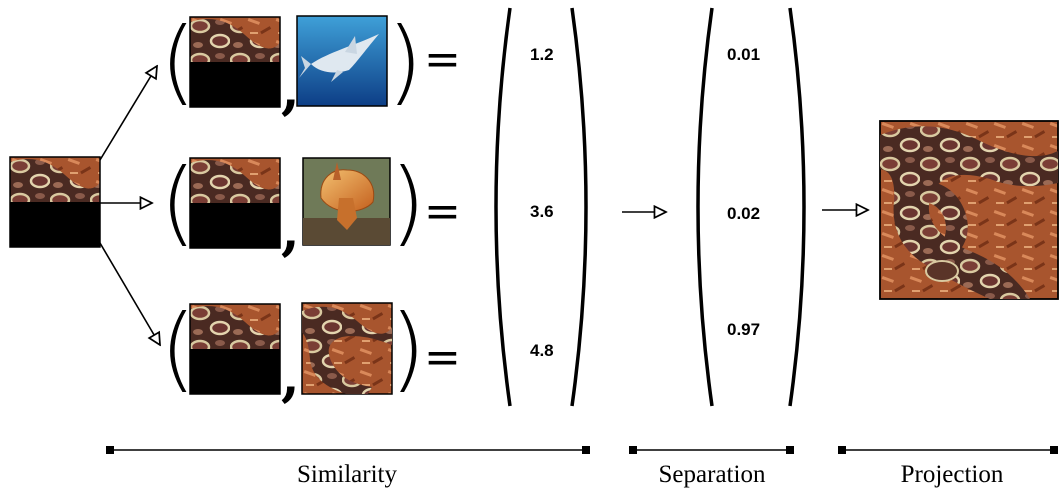 The height and width of the screenshot is (492, 1060). What do you see at coordinates (542, 54) in the screenshot?
I see `similarity-value-1: 1.2` at bounding box center [542, 54].